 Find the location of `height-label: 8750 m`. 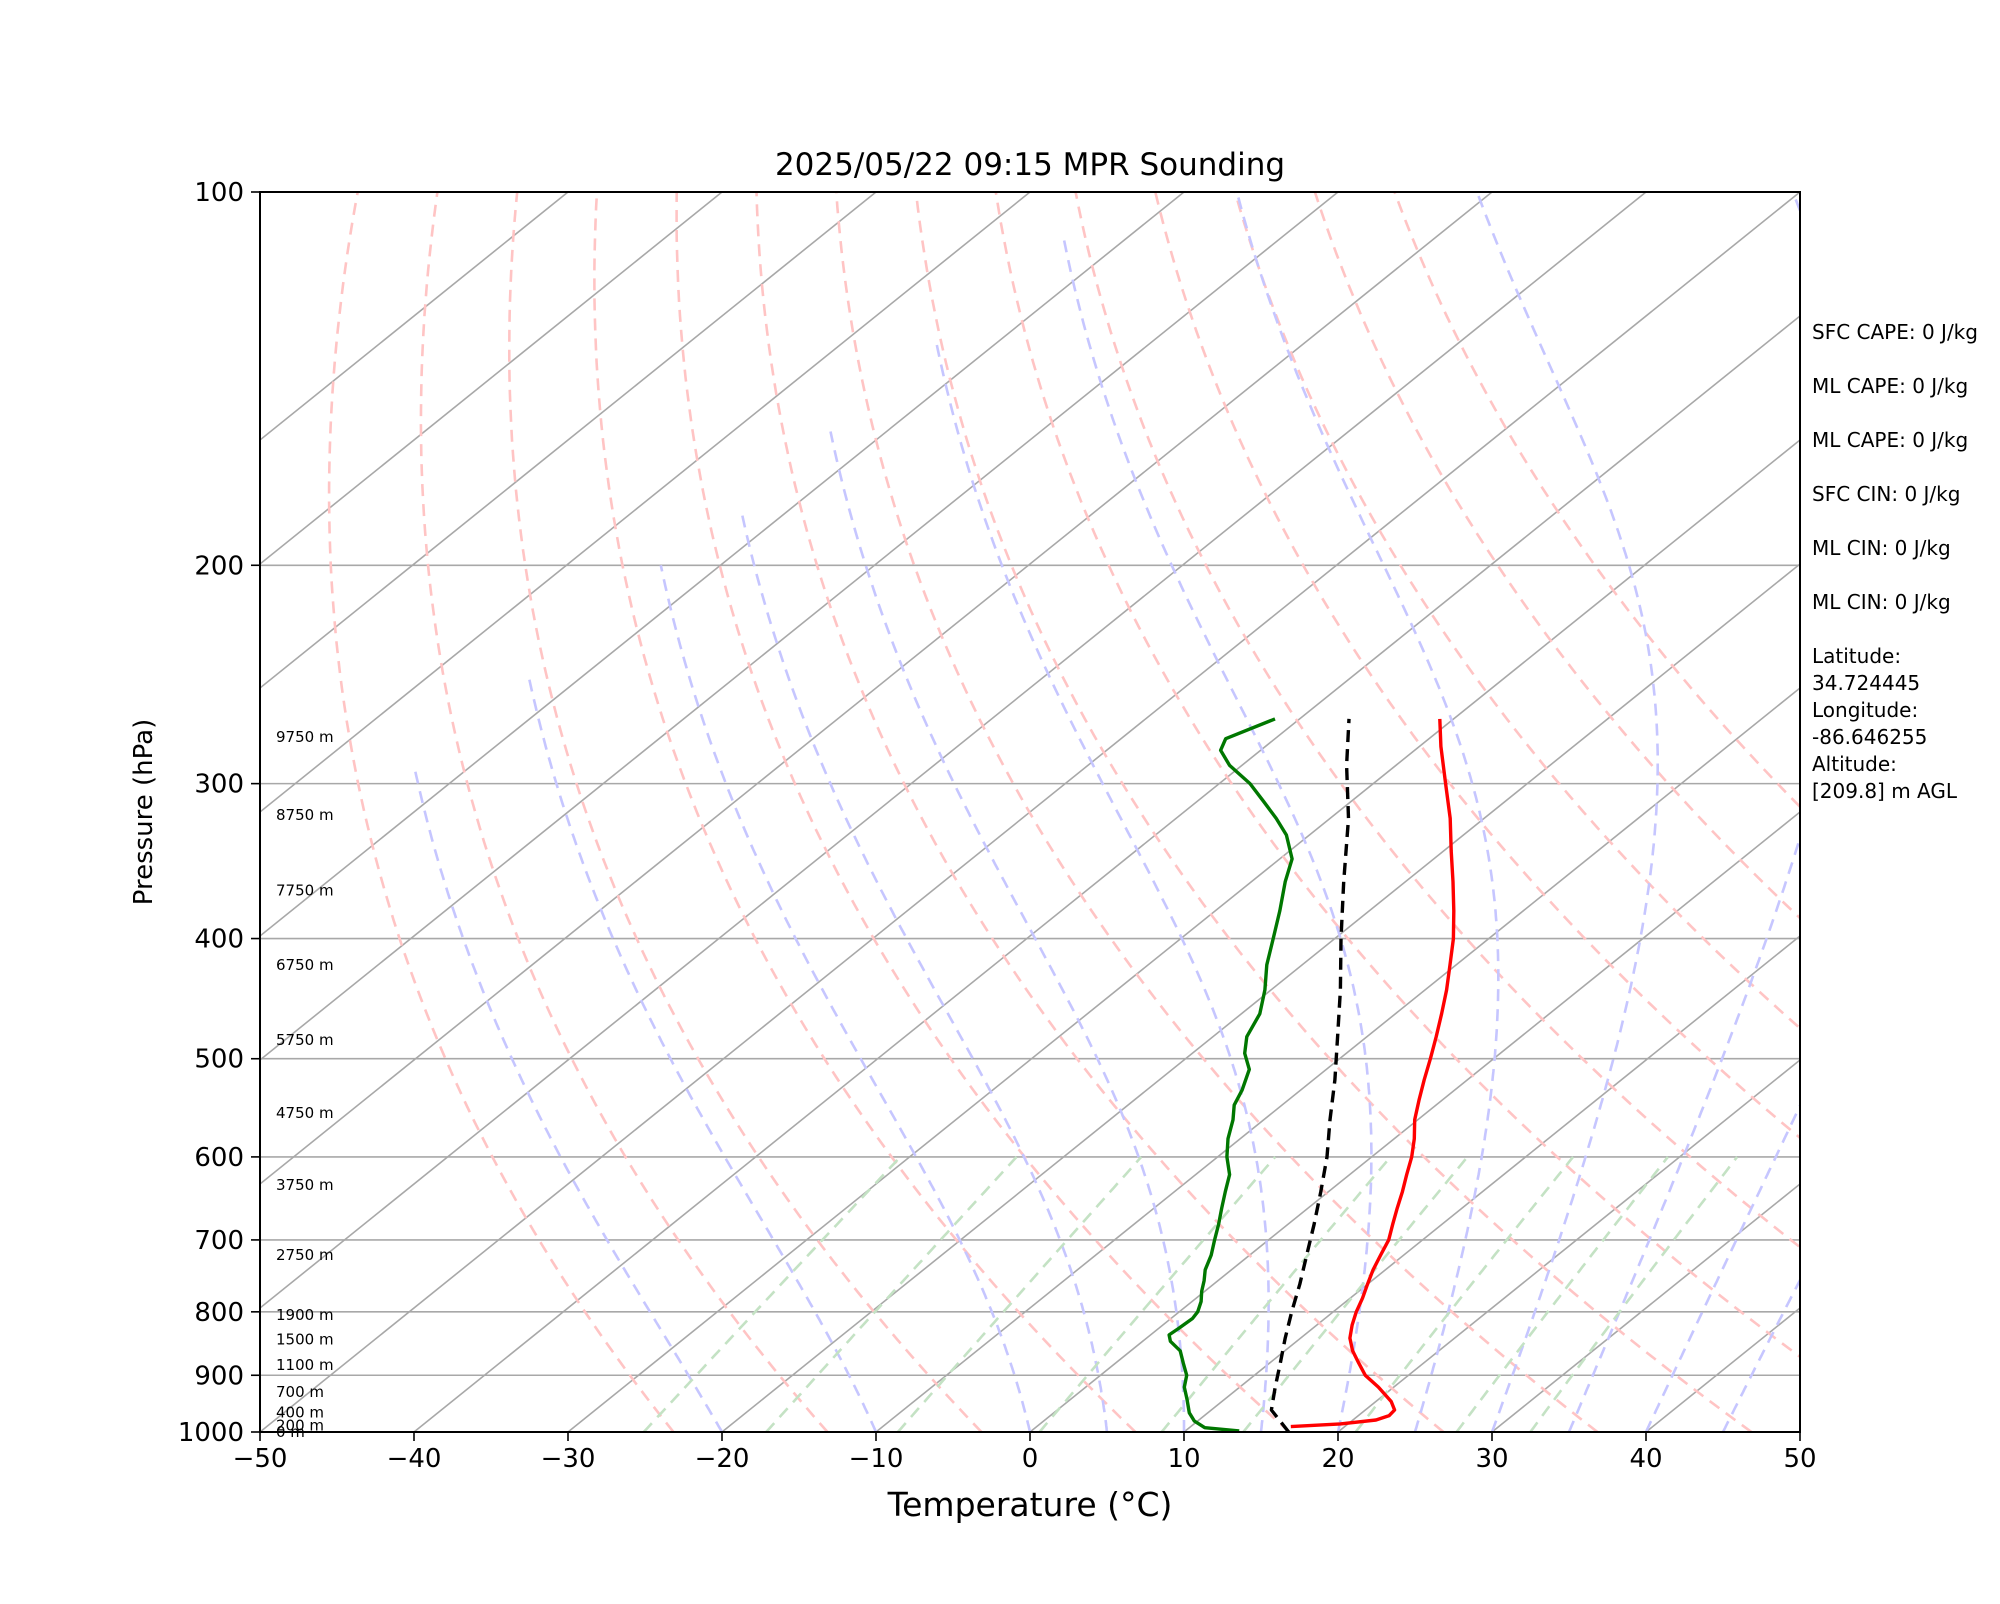

height-label: 8750 m is located at coordinates (305, 815).